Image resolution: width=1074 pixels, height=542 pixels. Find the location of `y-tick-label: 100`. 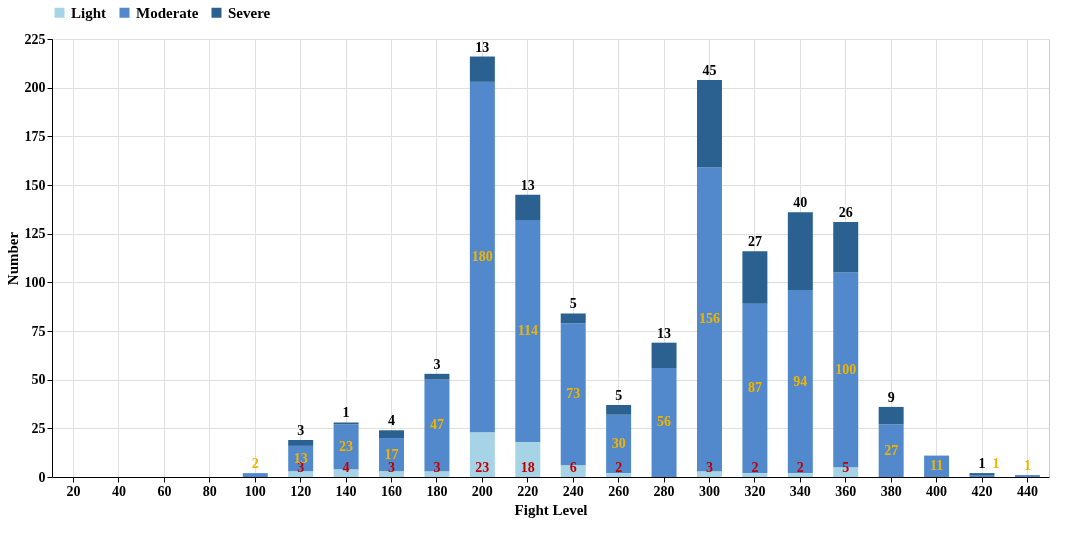

y-tick-label: 100 is located at coordinates (35, 282).